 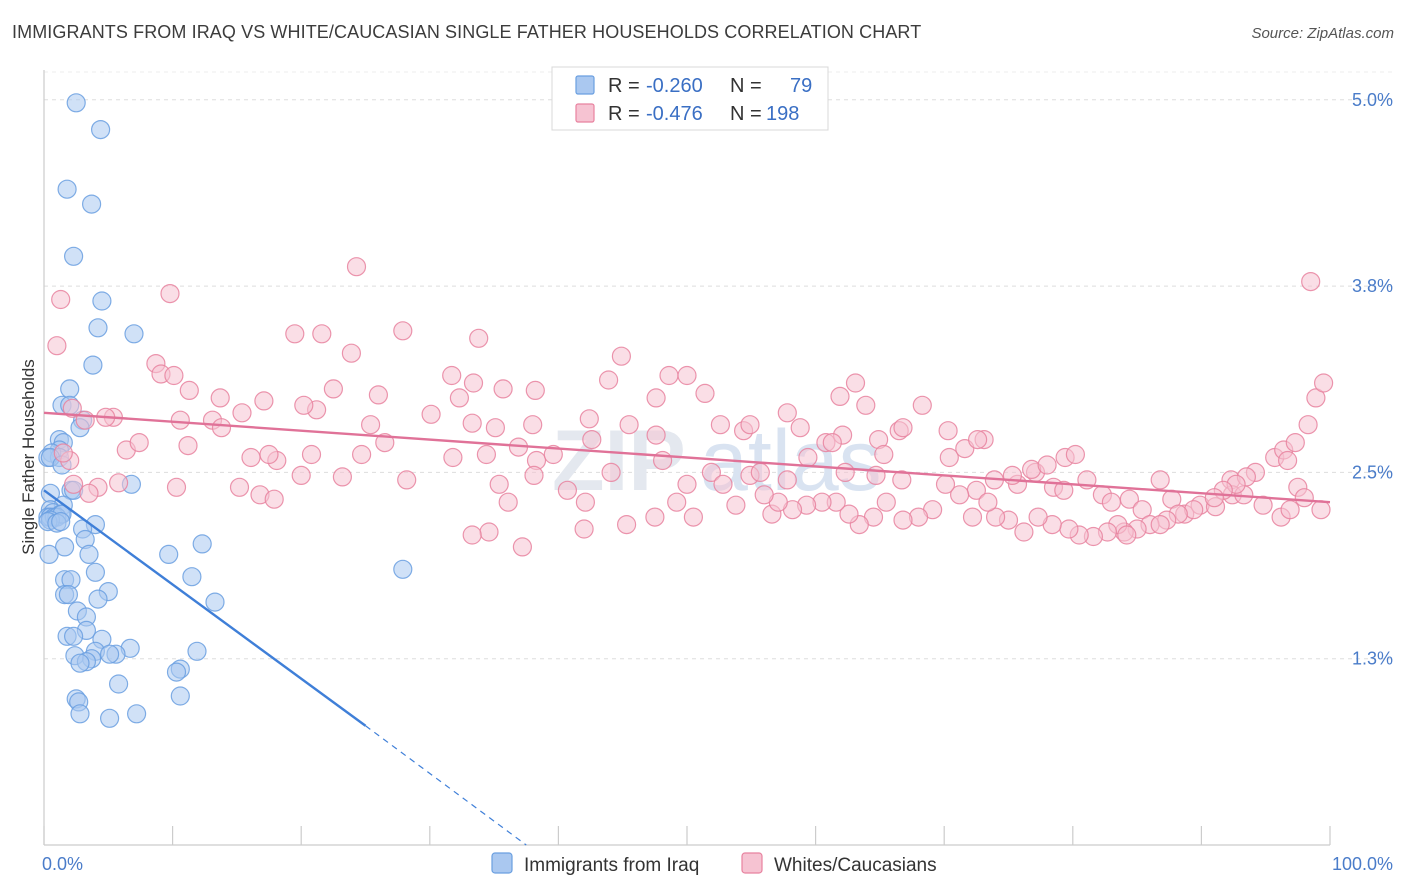 I want to click on y-tick-label-2: 3.8%, so click(x=1372, y=286).